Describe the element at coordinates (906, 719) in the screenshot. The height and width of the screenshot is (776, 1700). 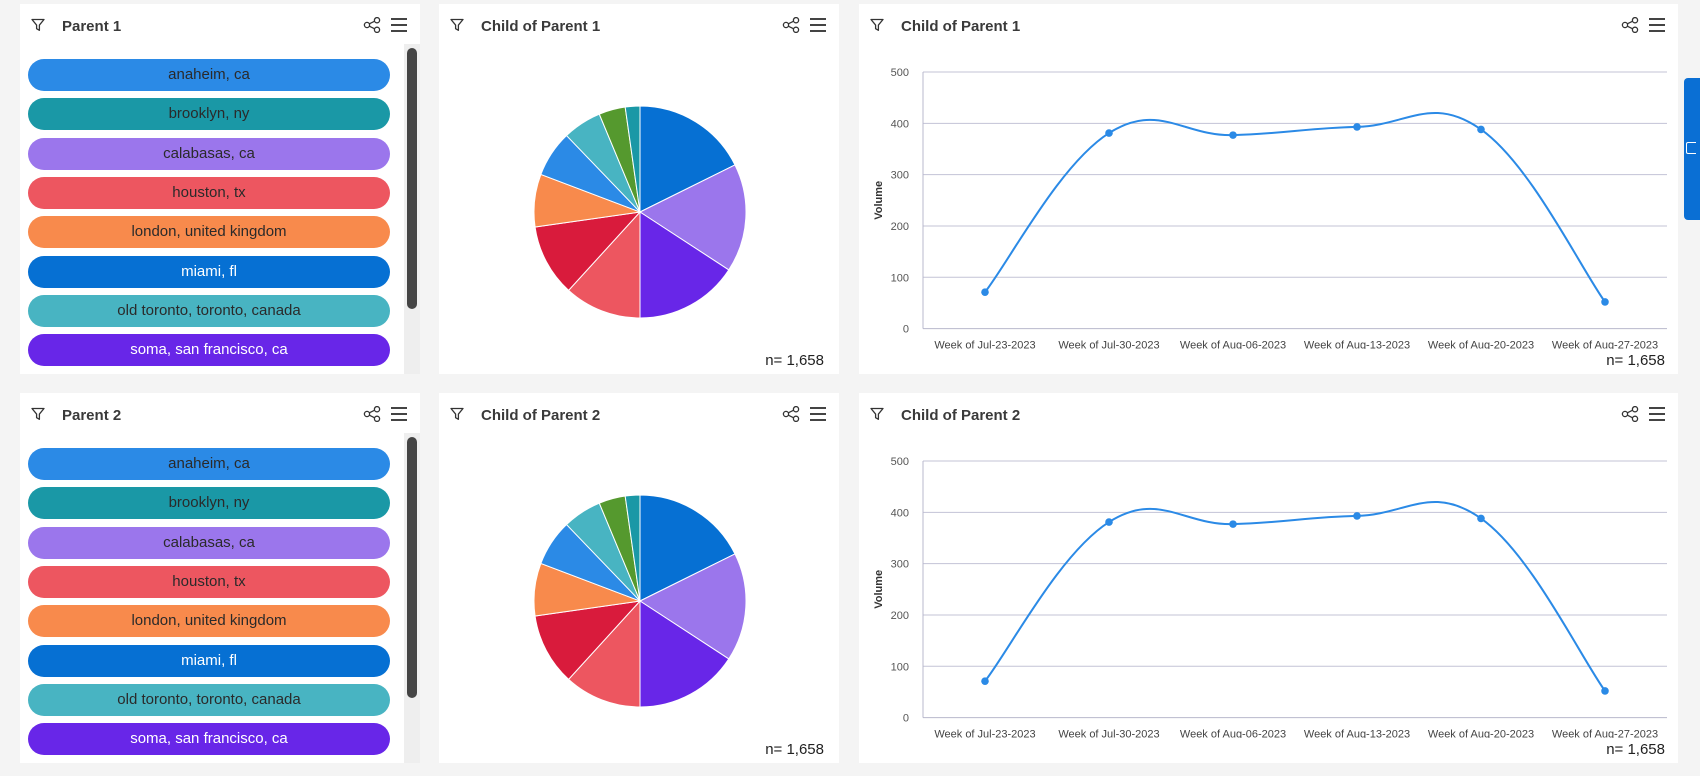
I see `y-tick-label: 0` at that location.